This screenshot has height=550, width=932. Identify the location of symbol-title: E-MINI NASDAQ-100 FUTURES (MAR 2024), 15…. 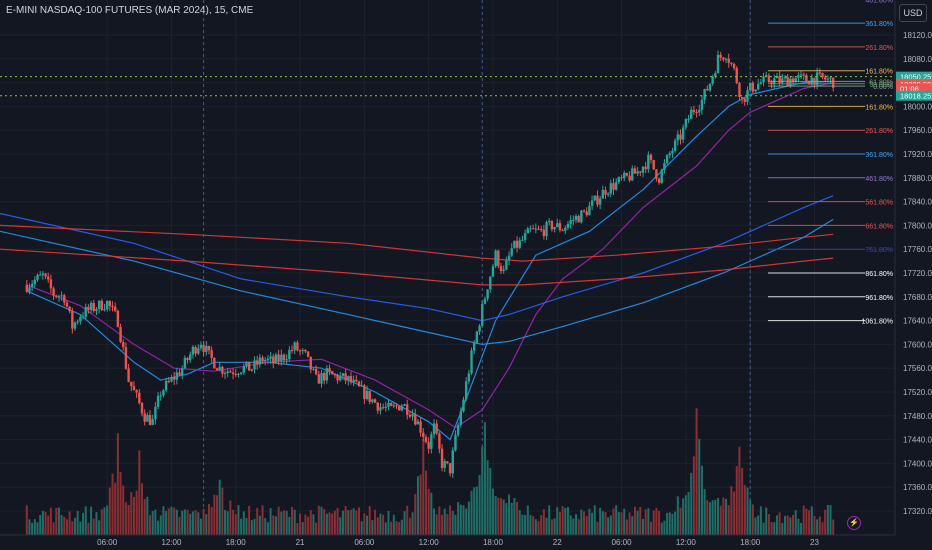
(130, 10).